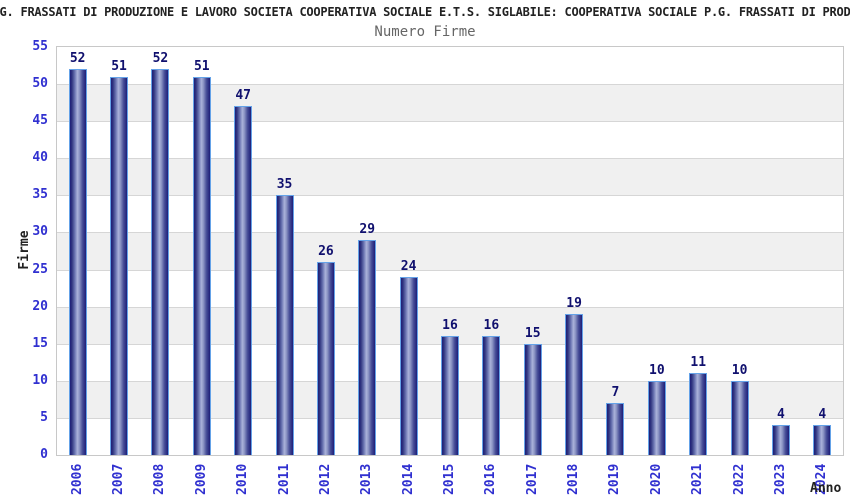 The width and height of the screenshot is (850, 500). What do you see at coordinates (615, 429) in the screenshot?
I see `bar-2019` at bounding box center [615, 429].